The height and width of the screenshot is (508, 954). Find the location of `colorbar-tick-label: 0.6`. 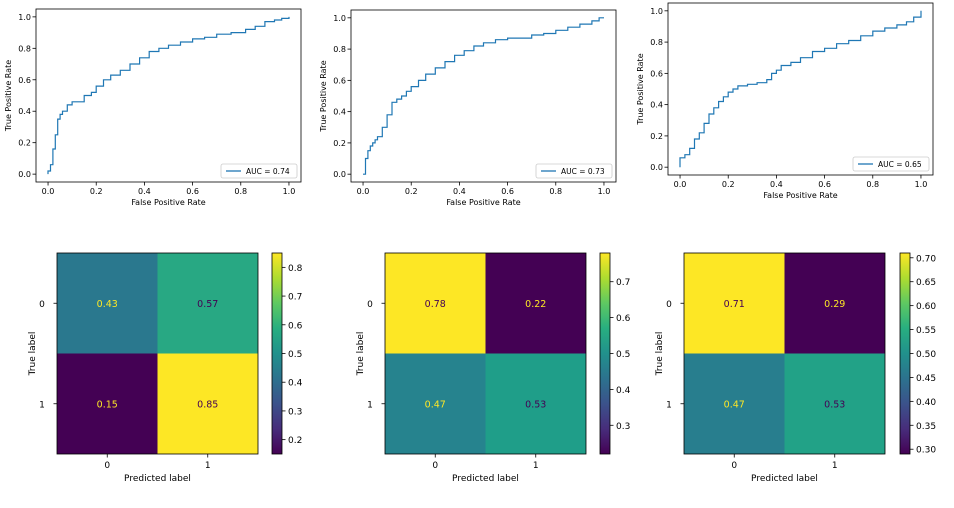

colorbar-tick-label: 0.6 is located at coordinates (623, 319).